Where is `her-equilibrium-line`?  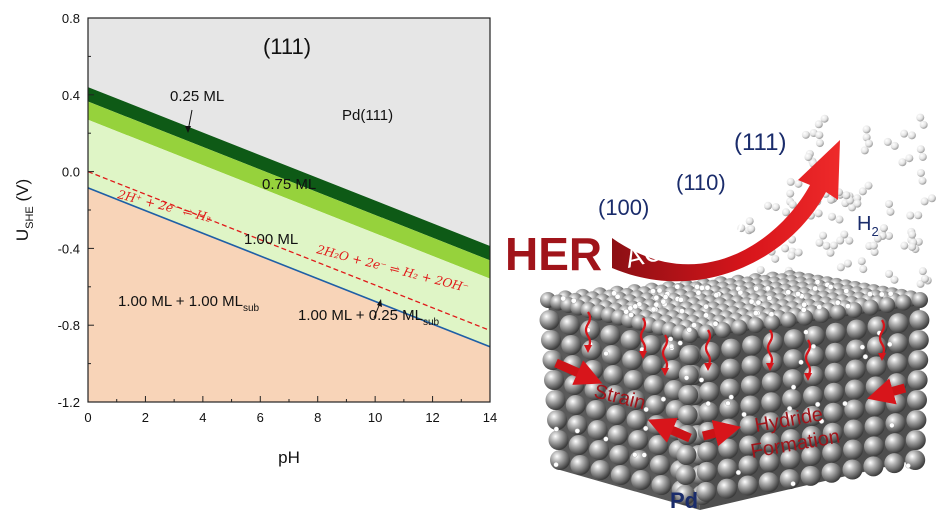 her-equilibrium-line is located at coordinates (289, 251).